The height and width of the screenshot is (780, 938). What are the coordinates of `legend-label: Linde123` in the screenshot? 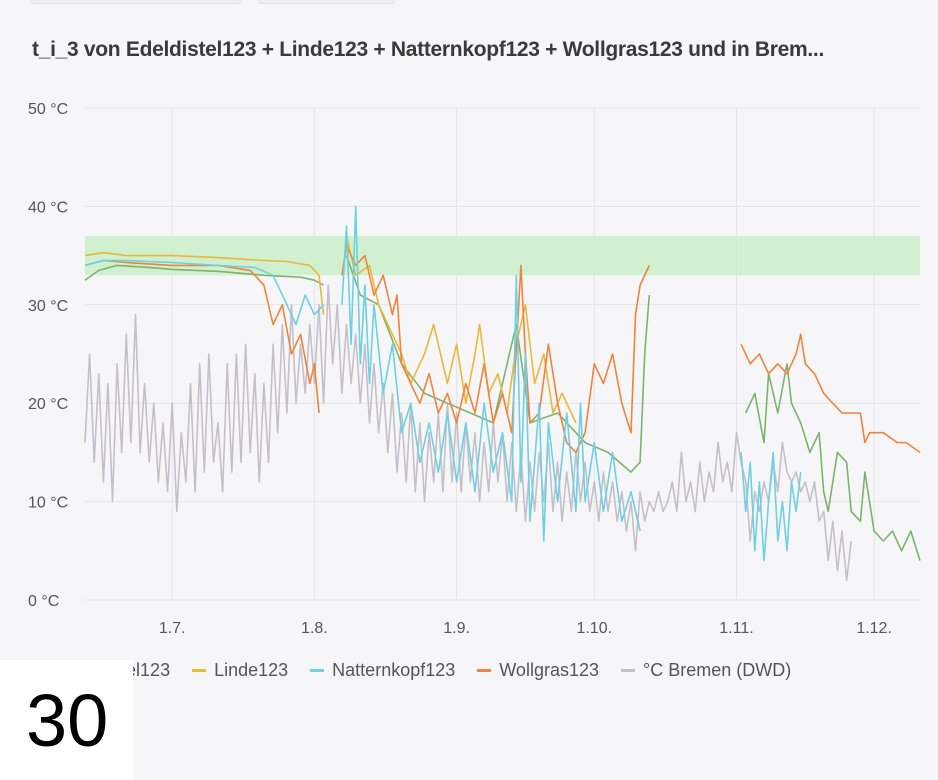 It's located at (251, 670).